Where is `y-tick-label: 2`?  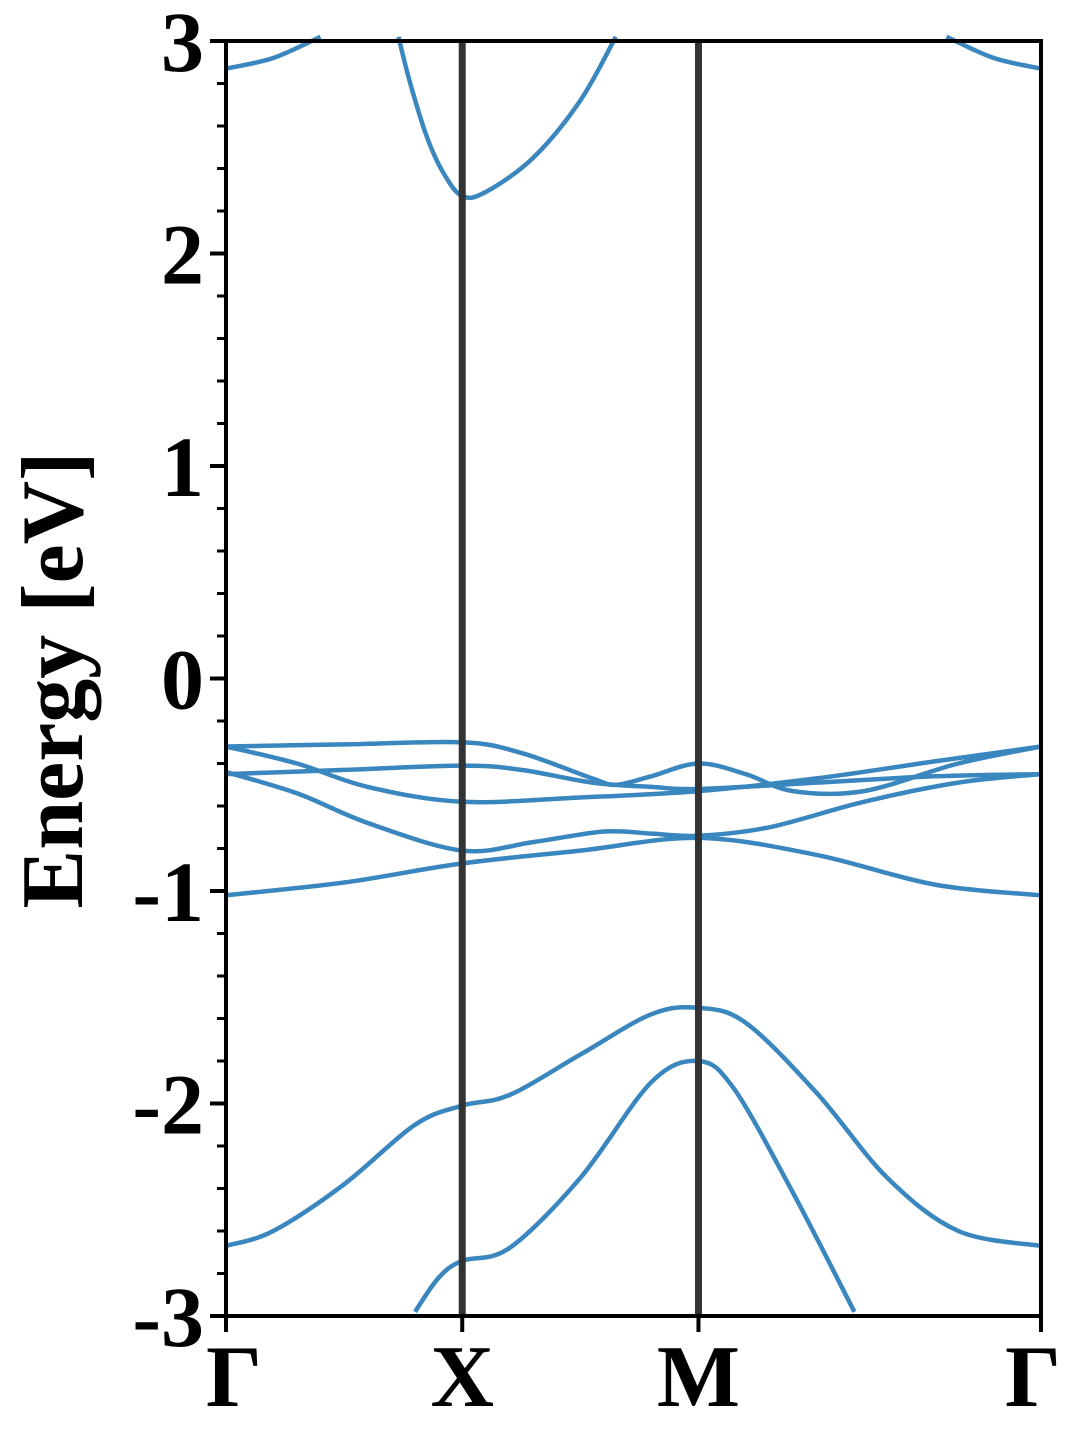
y-tick-label: 2 is located at coordinates (182, 255).